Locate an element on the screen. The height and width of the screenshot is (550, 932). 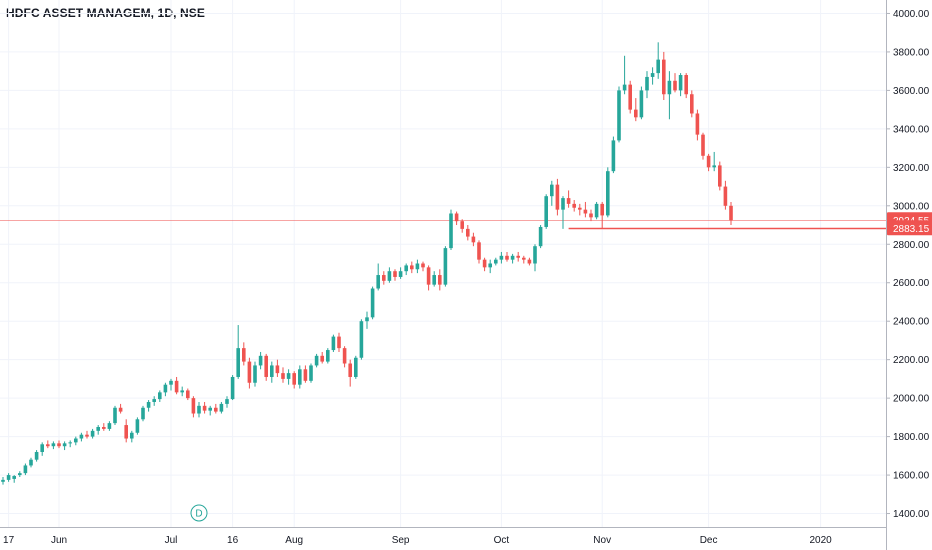
y-tick-label: 3000.00 is located at coordinates (911, 206).